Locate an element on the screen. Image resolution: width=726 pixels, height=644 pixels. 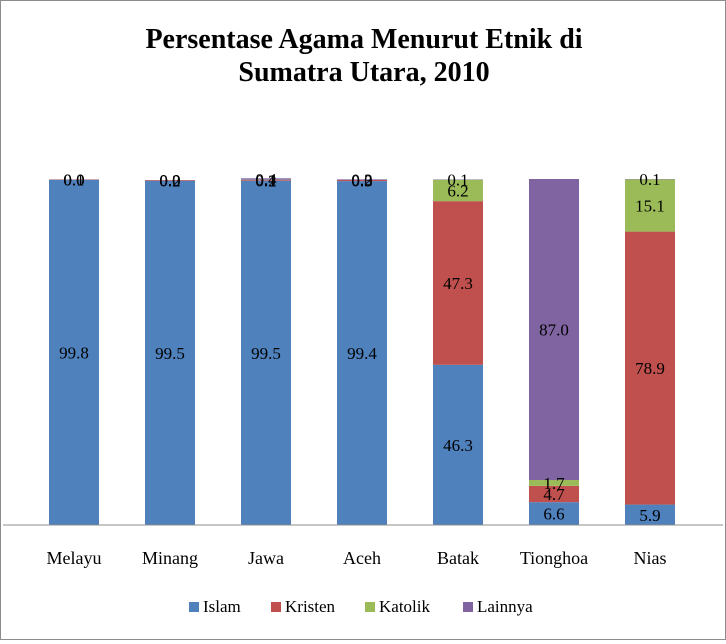
data-label-islam-tionghoa: 6.6 is located at coordinates (553, 514).